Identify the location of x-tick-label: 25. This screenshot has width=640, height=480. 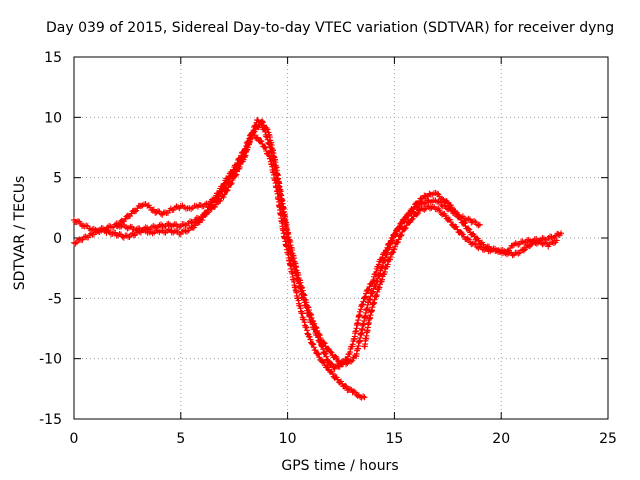
(608, 439).